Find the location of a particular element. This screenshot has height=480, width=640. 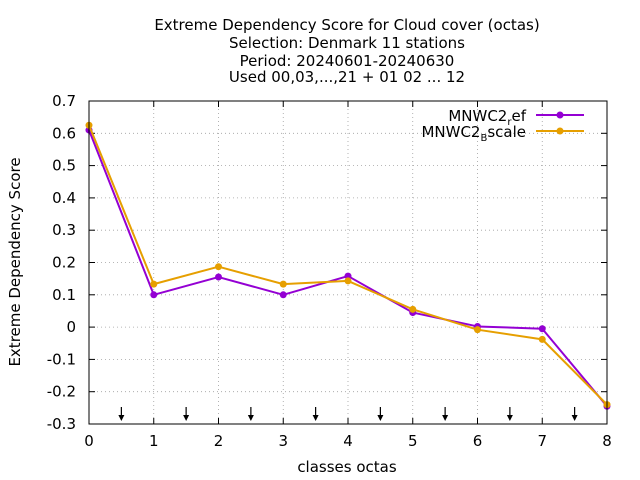

legend: MNWC2ref MNWC2Bscale is located at coordinates (502, 125).